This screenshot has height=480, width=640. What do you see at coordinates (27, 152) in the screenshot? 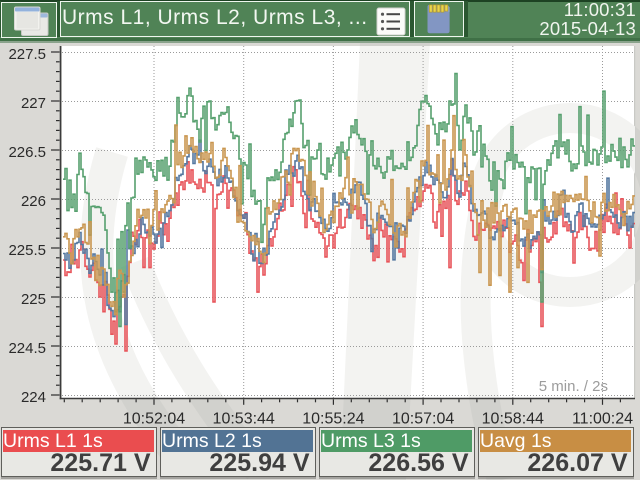
I see `svg-text: 226.5` at bounding box center [27, 152].